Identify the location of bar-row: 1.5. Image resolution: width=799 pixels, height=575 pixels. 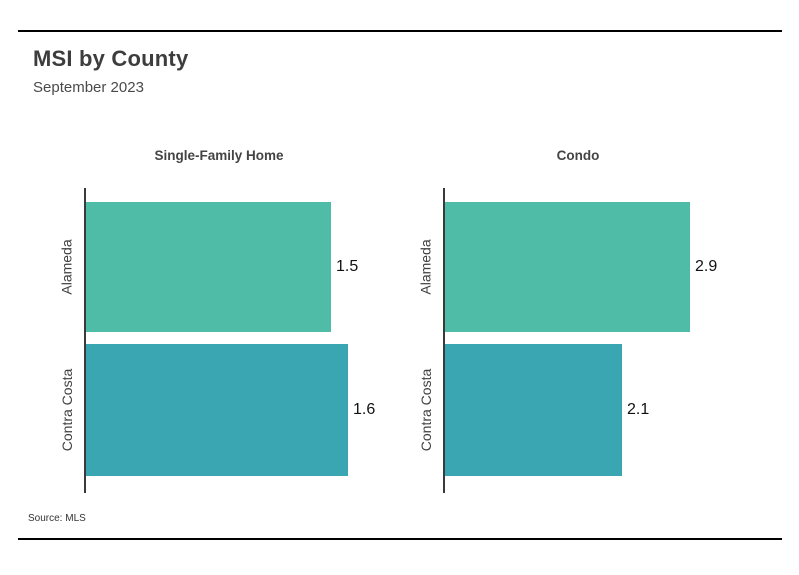
(222, 267).